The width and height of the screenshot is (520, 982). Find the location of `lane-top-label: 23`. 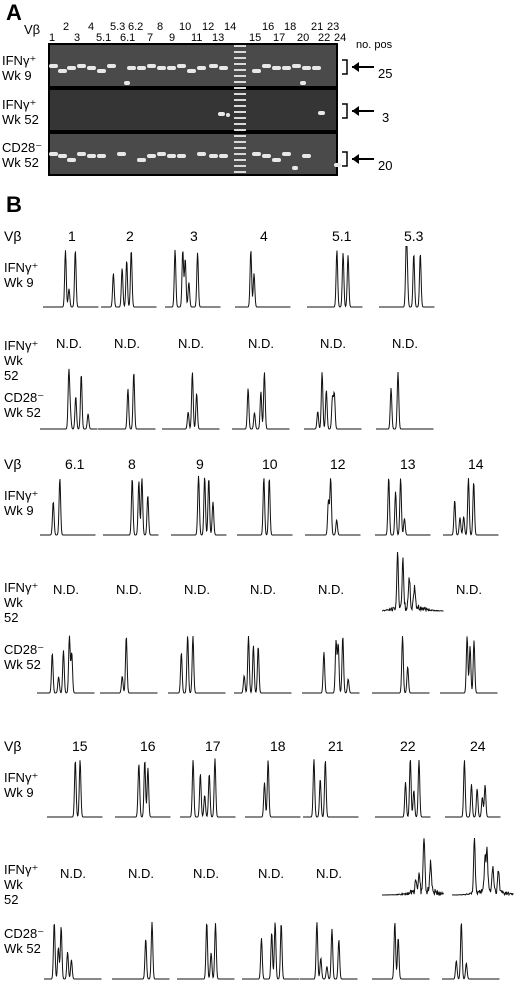

lane-top-label: 23 is located at coordinates (333, 27).